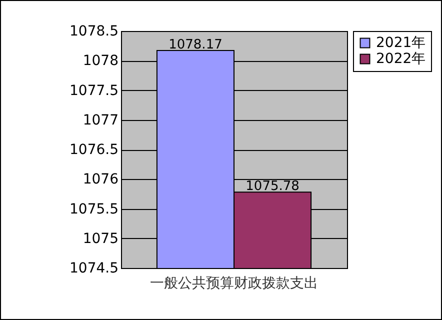 The image size is (442, 320). I want to click on data-label: 1075.78, so click(273, 186).